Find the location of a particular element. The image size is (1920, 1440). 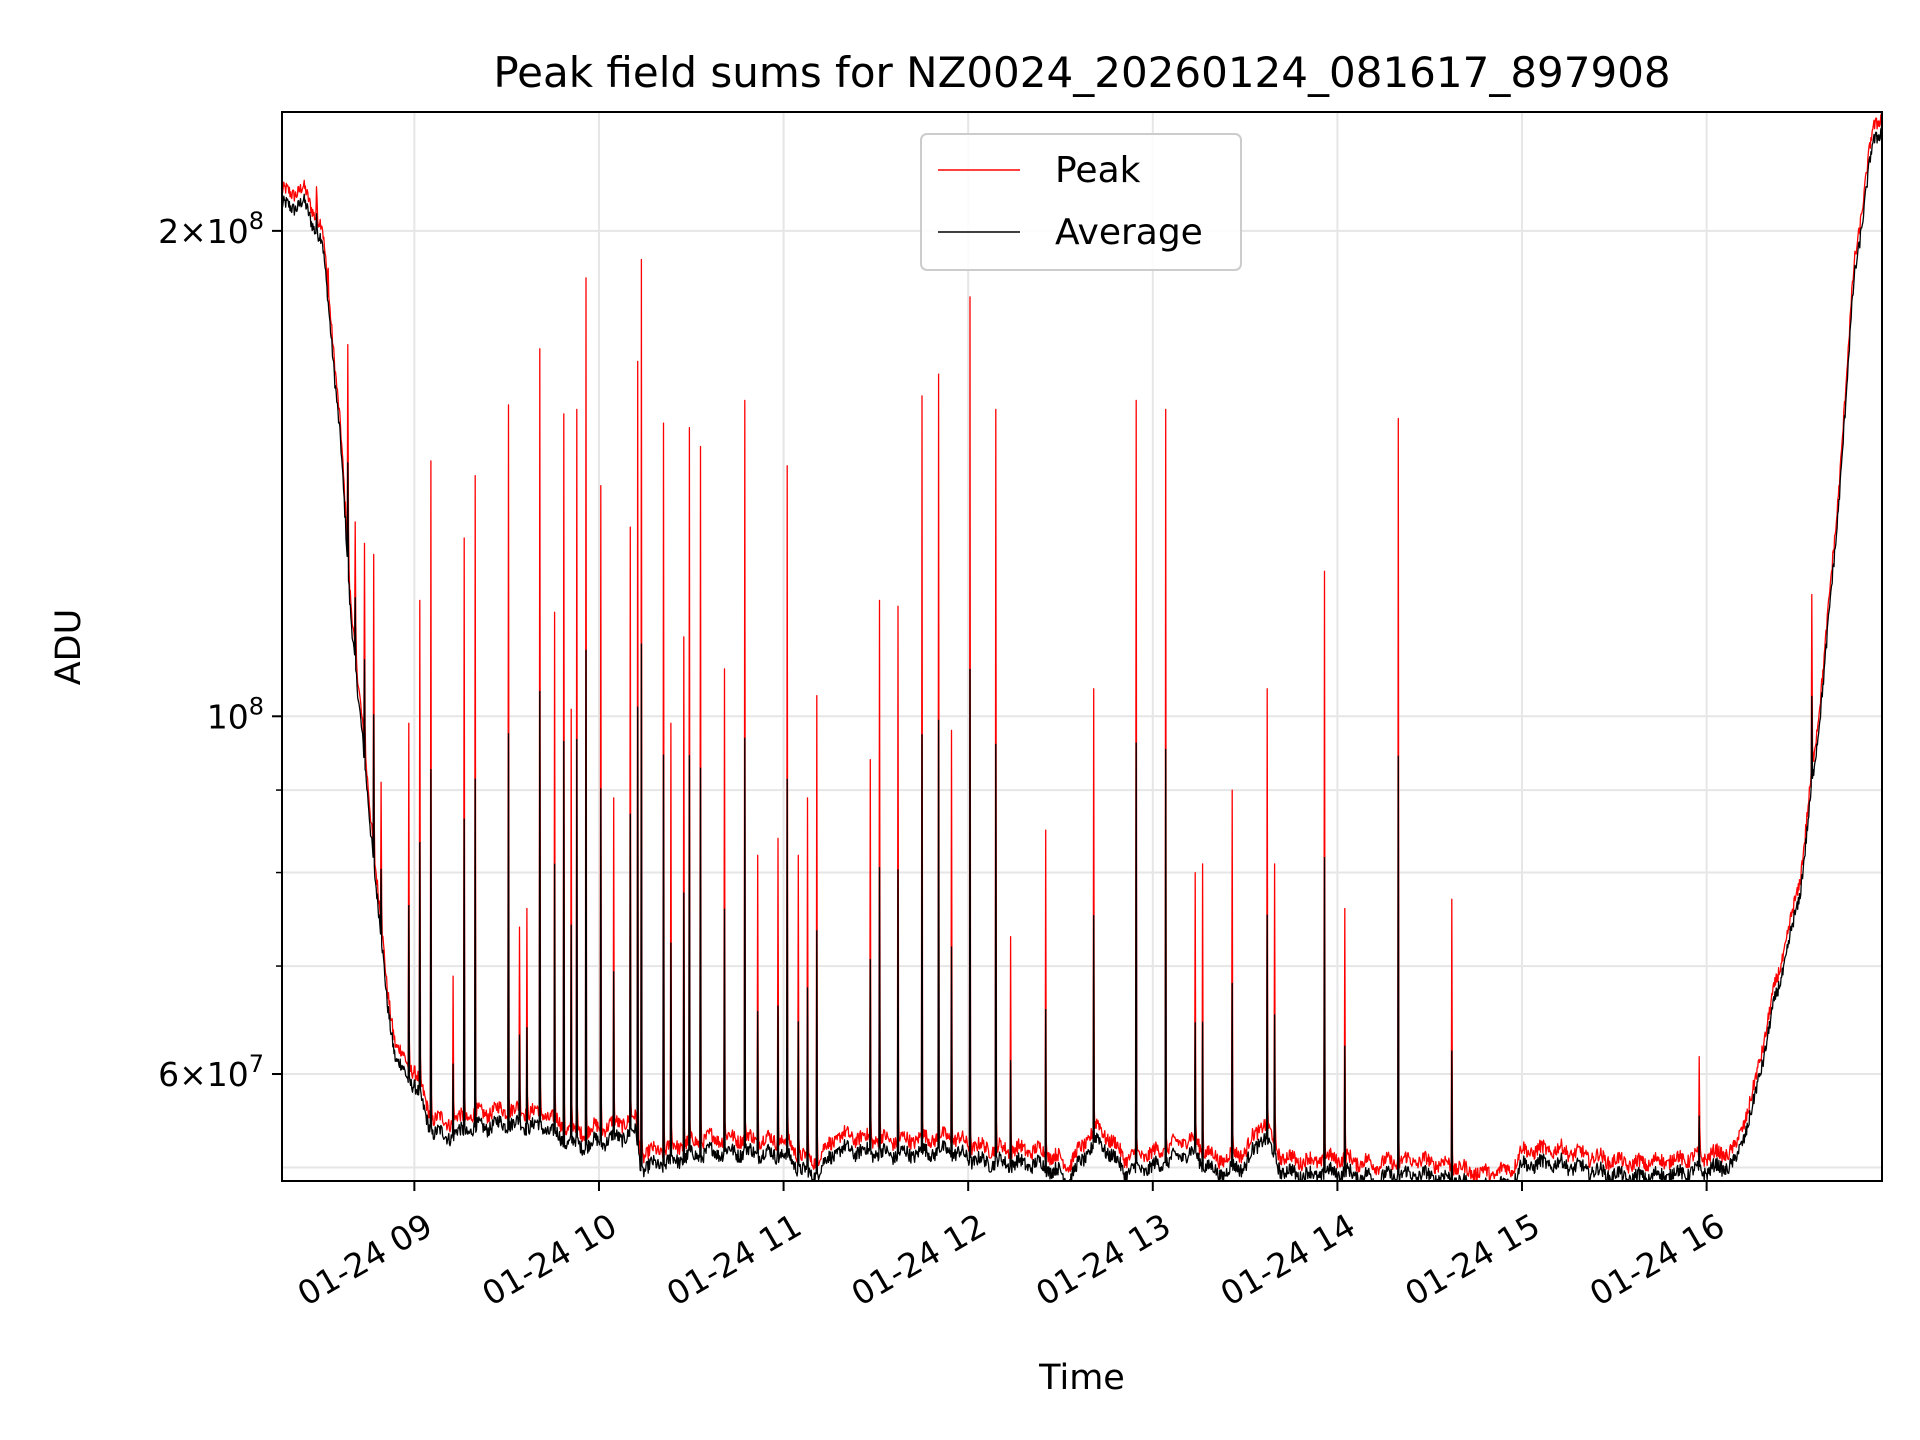

y-tick-label: 6×107 is located at coordinates (211, 1072).